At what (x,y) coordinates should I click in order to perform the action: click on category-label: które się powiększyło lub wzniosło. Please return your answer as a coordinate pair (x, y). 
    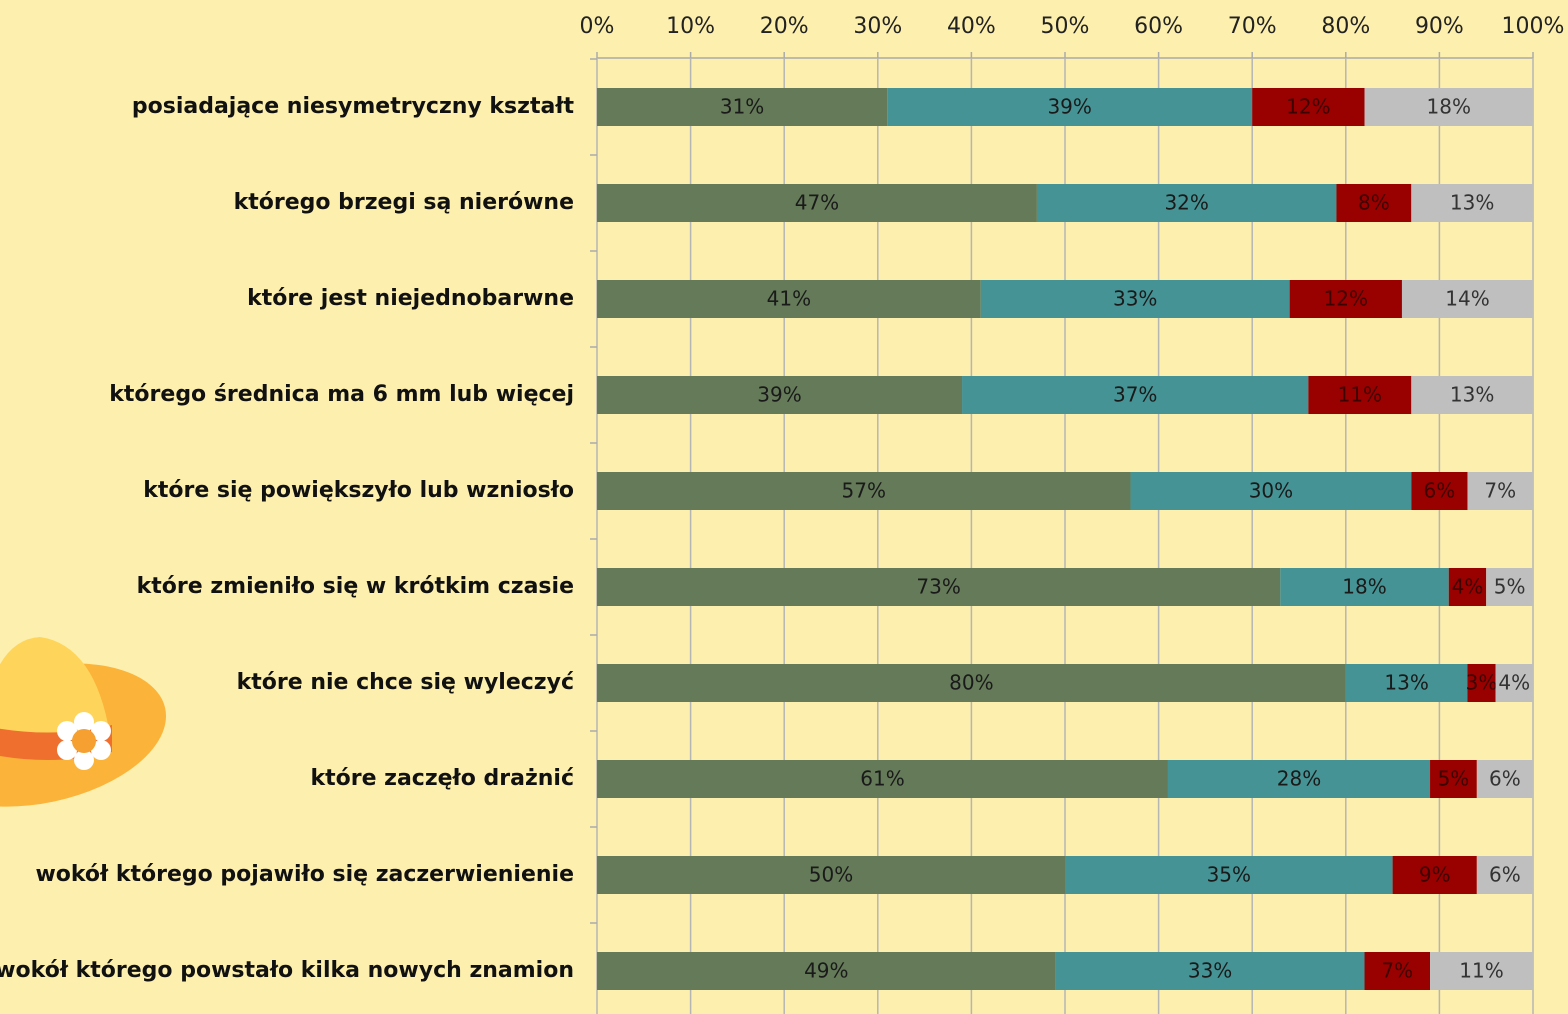
    Looking at the image, I should click on (358, 490).